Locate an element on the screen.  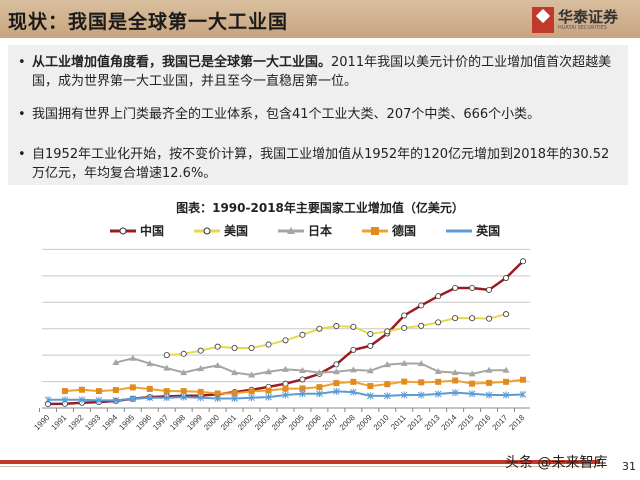
x-tick-label: 2006 is located at coordinates (313, 422).